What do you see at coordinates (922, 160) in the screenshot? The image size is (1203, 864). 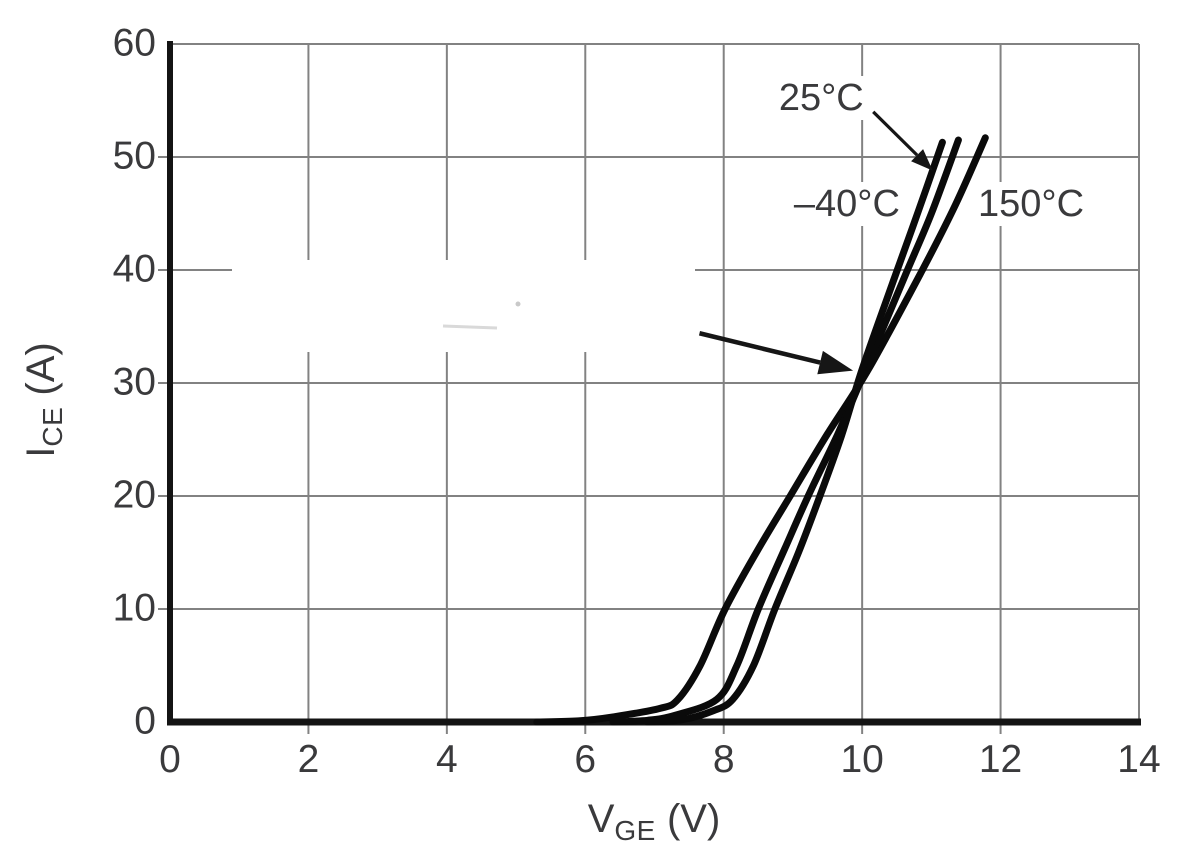 I see `label-25c-pointer-arrow-head` at bounding box center [922, 160].